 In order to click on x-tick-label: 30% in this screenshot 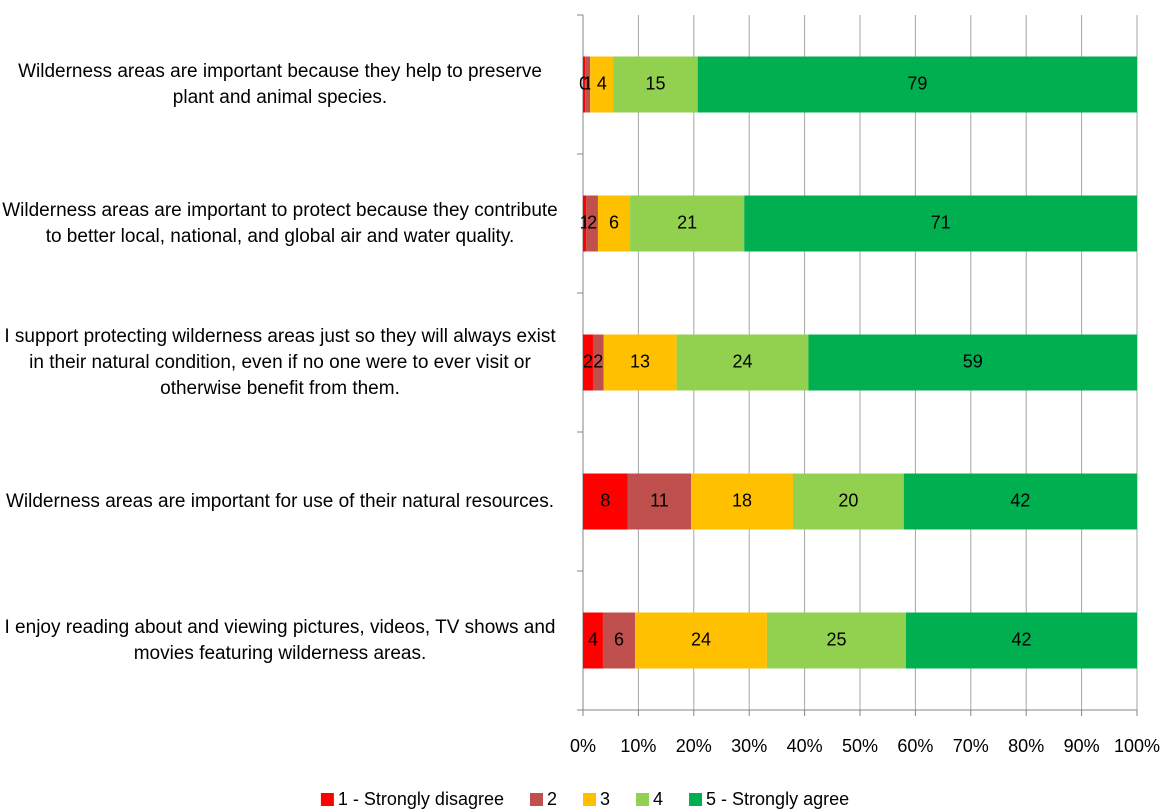, I will do `click(749, 746)`.